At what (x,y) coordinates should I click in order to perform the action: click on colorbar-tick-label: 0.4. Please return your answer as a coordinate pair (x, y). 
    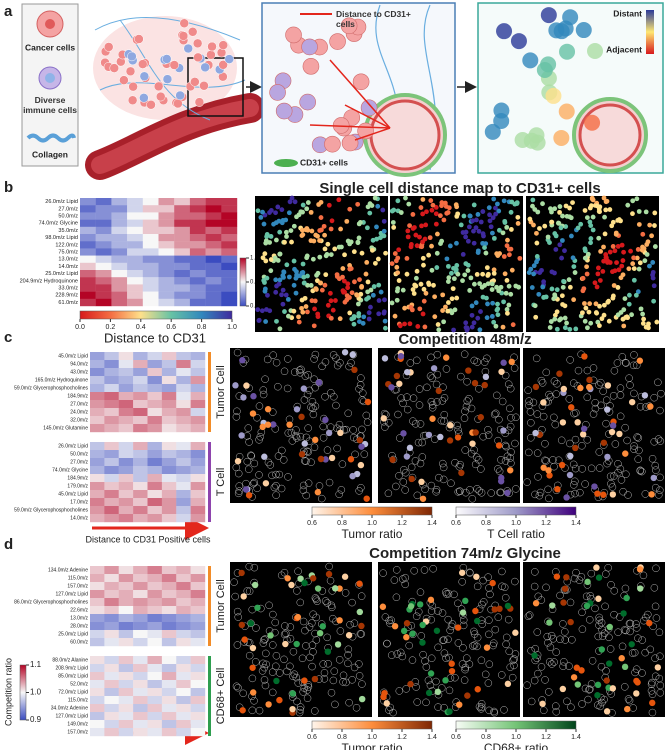
    Looking at the image, I should click on (141, 327).